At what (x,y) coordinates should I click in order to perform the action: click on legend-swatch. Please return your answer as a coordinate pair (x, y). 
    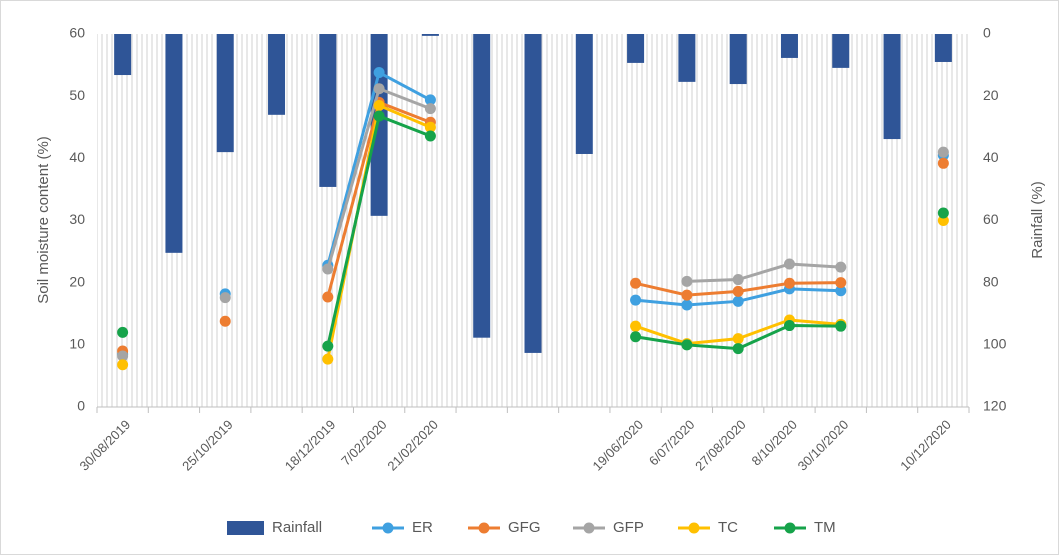
    Looking at the image, I should click on (245, 528).